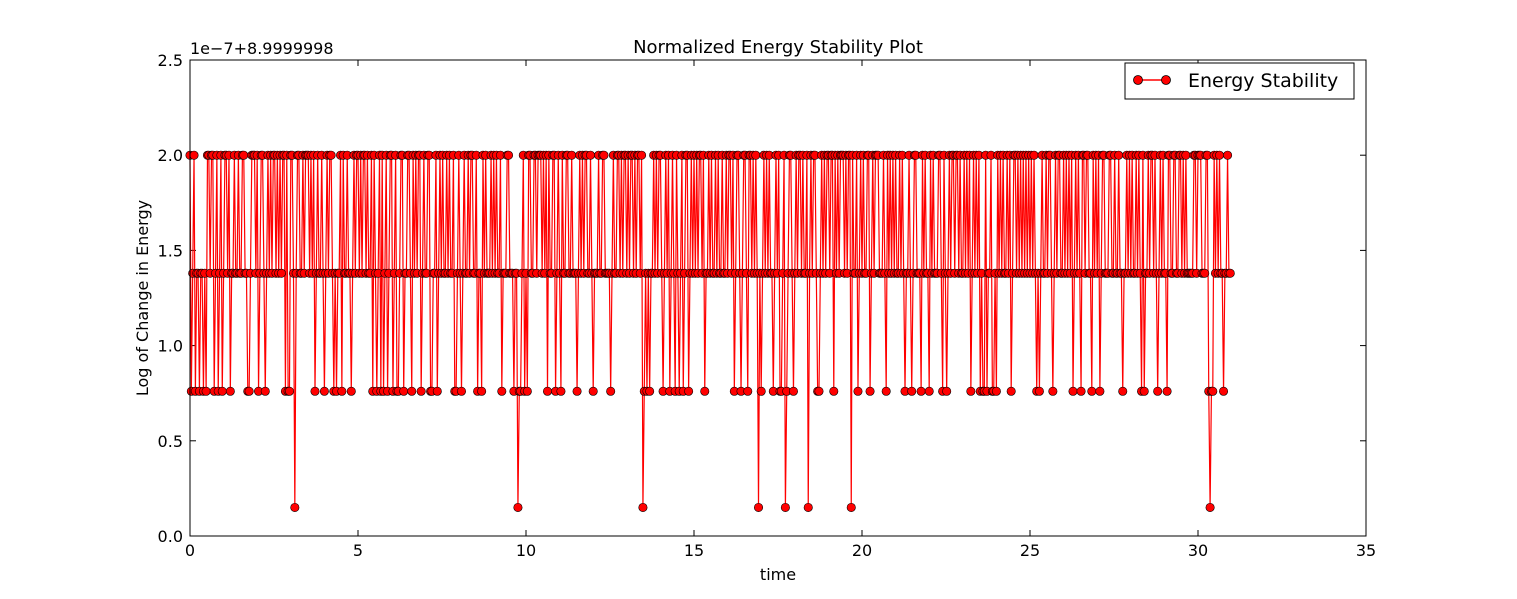 This screenshot has height=599, width=1517. I want to click on y-tick-label: 2.0, so click(170, 155).